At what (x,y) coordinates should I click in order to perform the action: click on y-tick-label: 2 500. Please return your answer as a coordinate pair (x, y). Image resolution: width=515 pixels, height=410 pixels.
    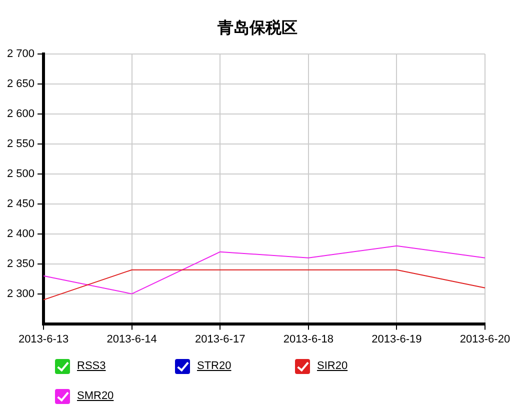
    Looking at the image, I should click on (20, 174).